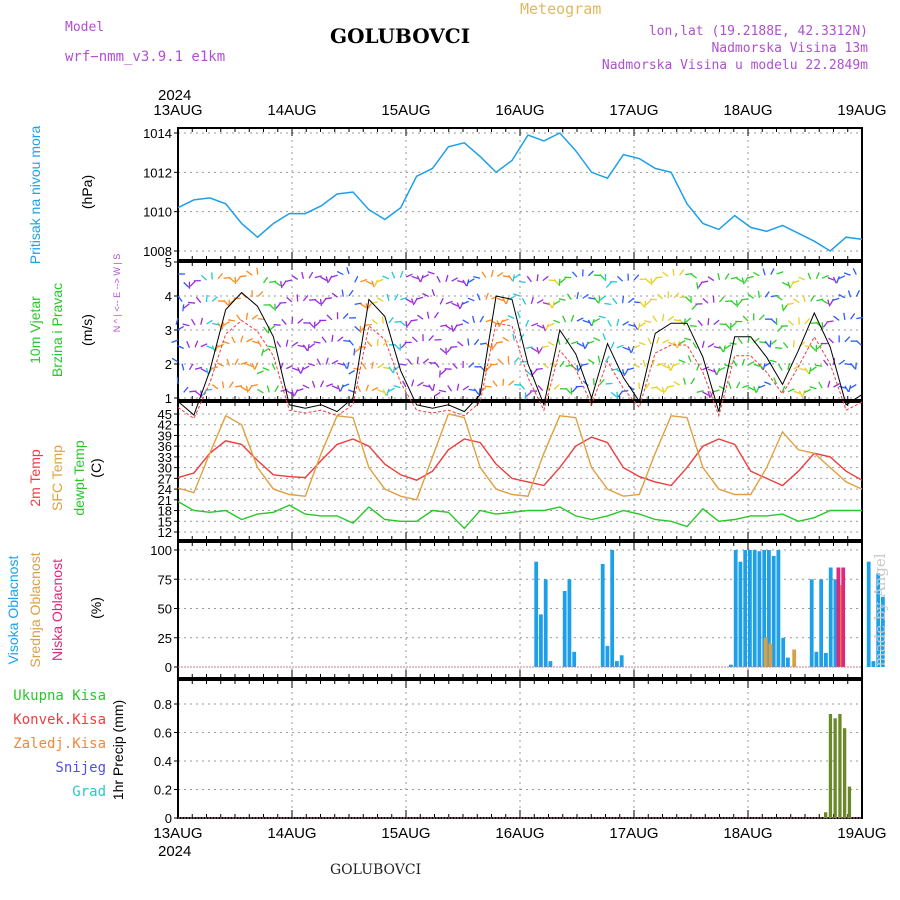 Image resolution: width=900 pixels, height=900 pixels. I want to click on x-day-label-top: 18AUG, so click(747, 110).